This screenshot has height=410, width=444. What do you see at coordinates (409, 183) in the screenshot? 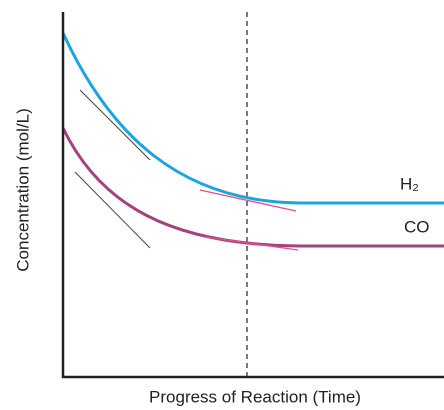
I see `curve-label: H₂` at bounding box center [409, 183].